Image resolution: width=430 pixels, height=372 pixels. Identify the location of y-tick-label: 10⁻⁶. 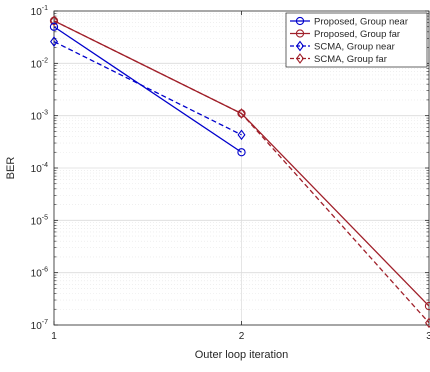
(39, 273).